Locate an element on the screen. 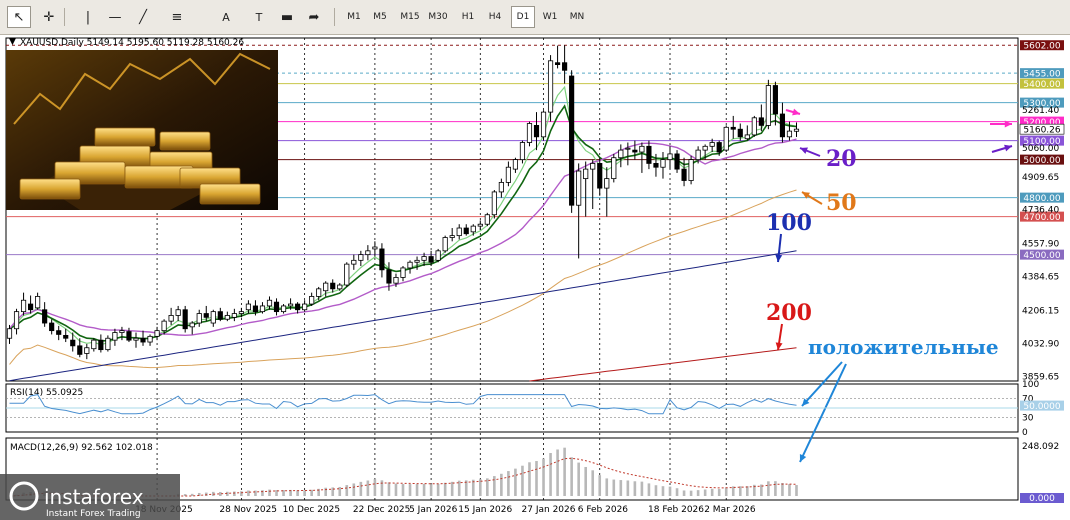  rsi-current-tag is located at coordinates (1042, 405).